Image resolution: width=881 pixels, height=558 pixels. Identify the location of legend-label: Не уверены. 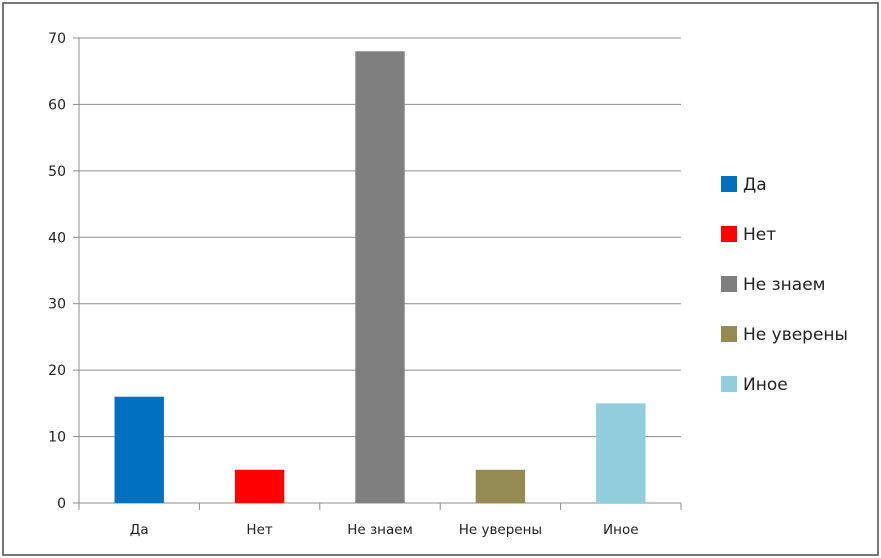
(795, 335).